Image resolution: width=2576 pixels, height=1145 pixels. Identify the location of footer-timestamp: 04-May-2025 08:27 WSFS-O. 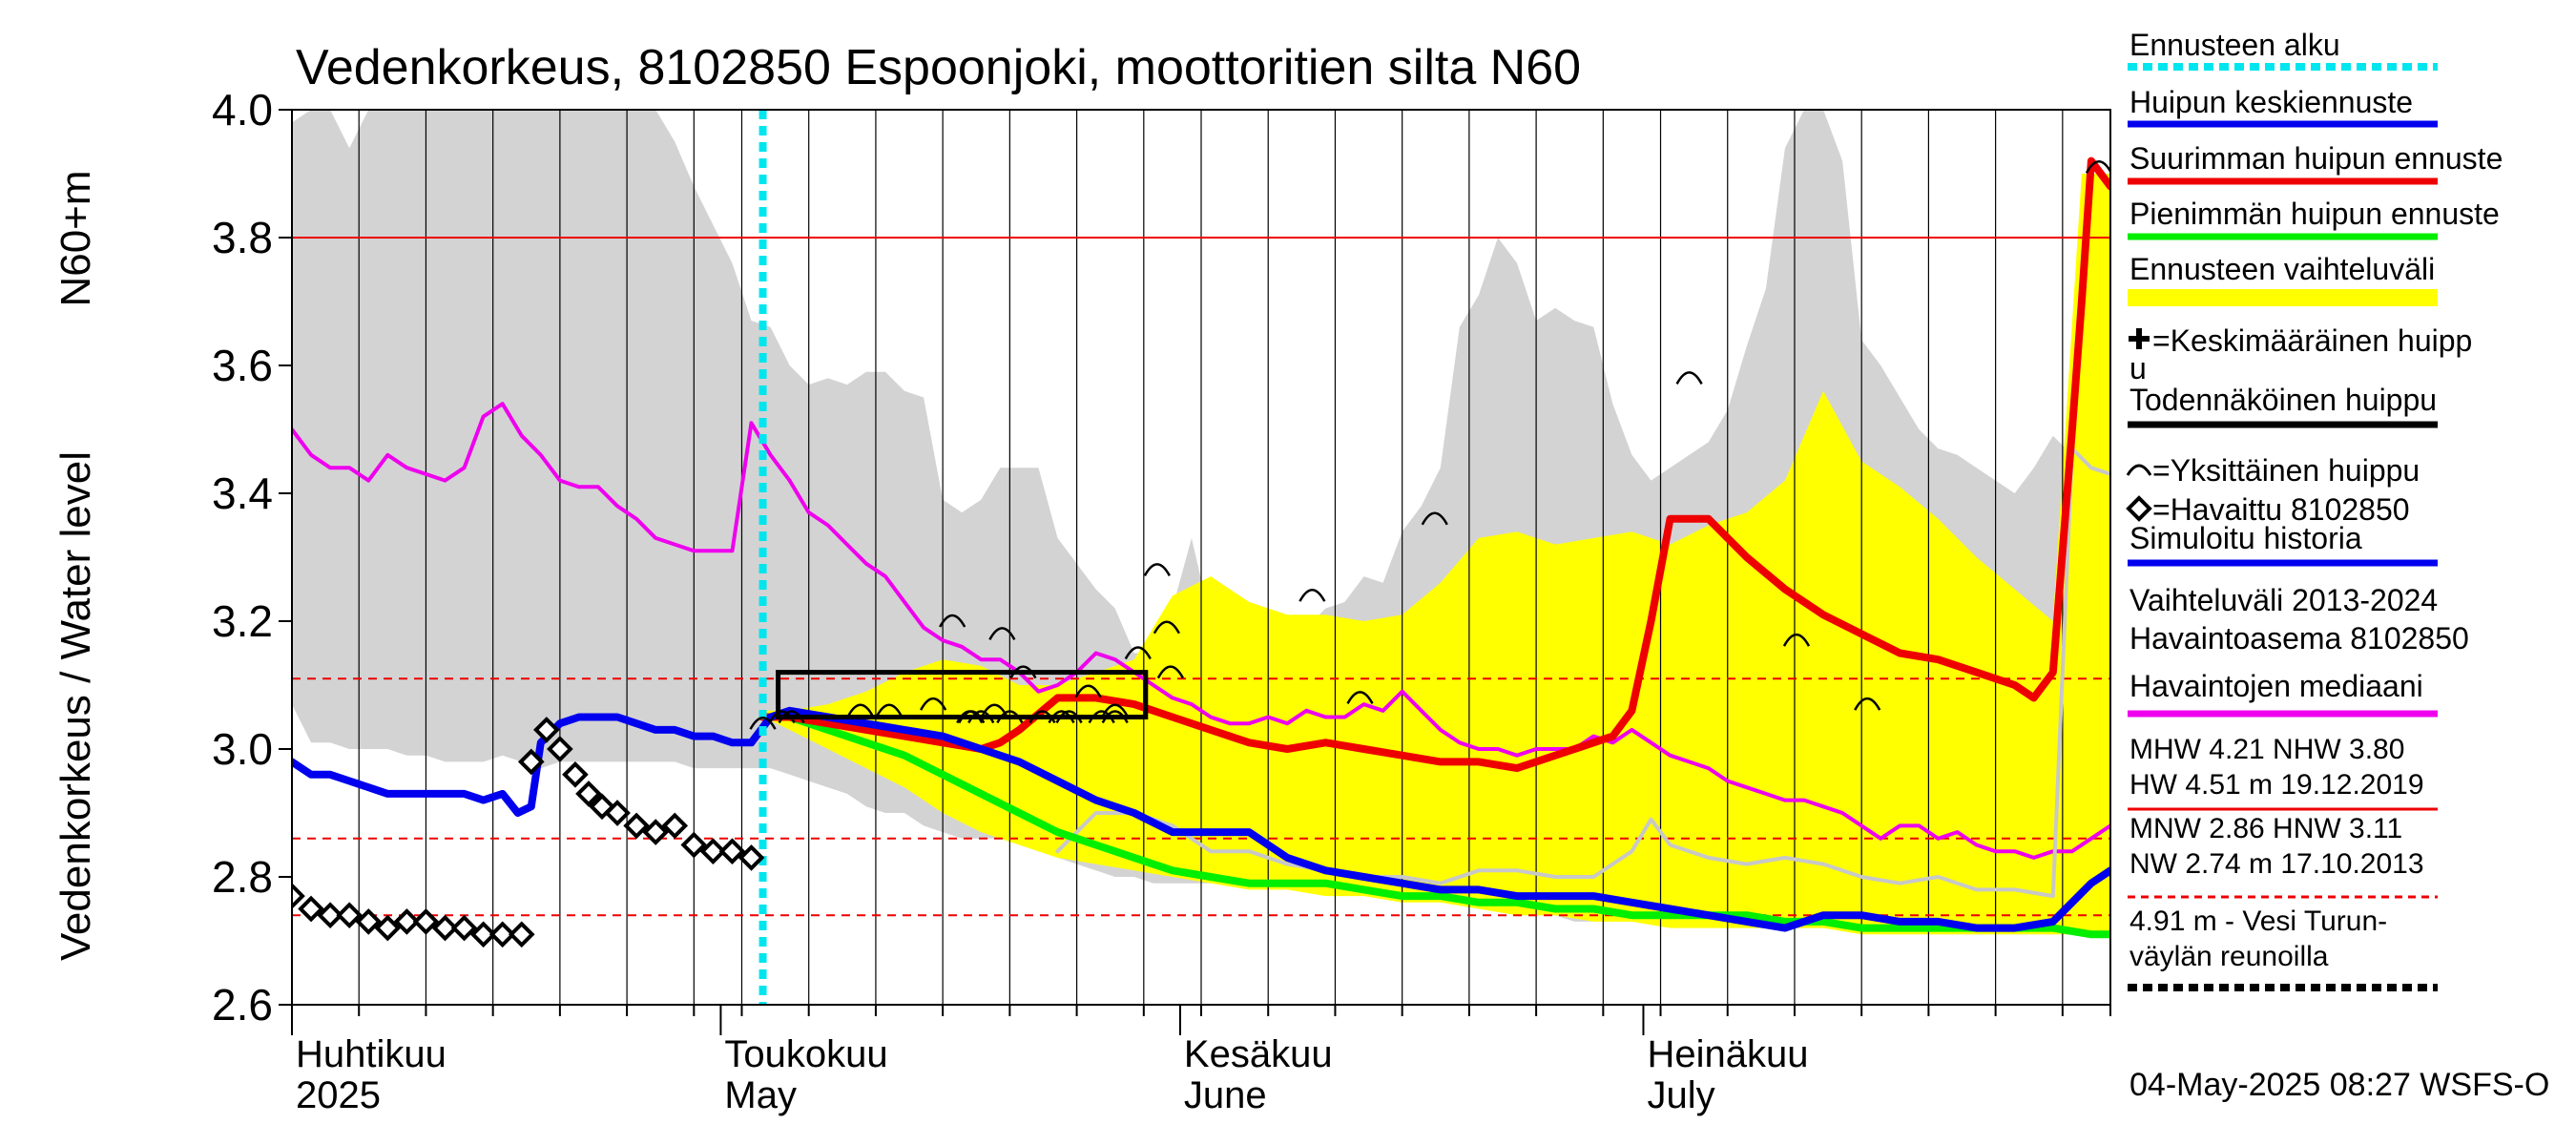
(2339, 1085).